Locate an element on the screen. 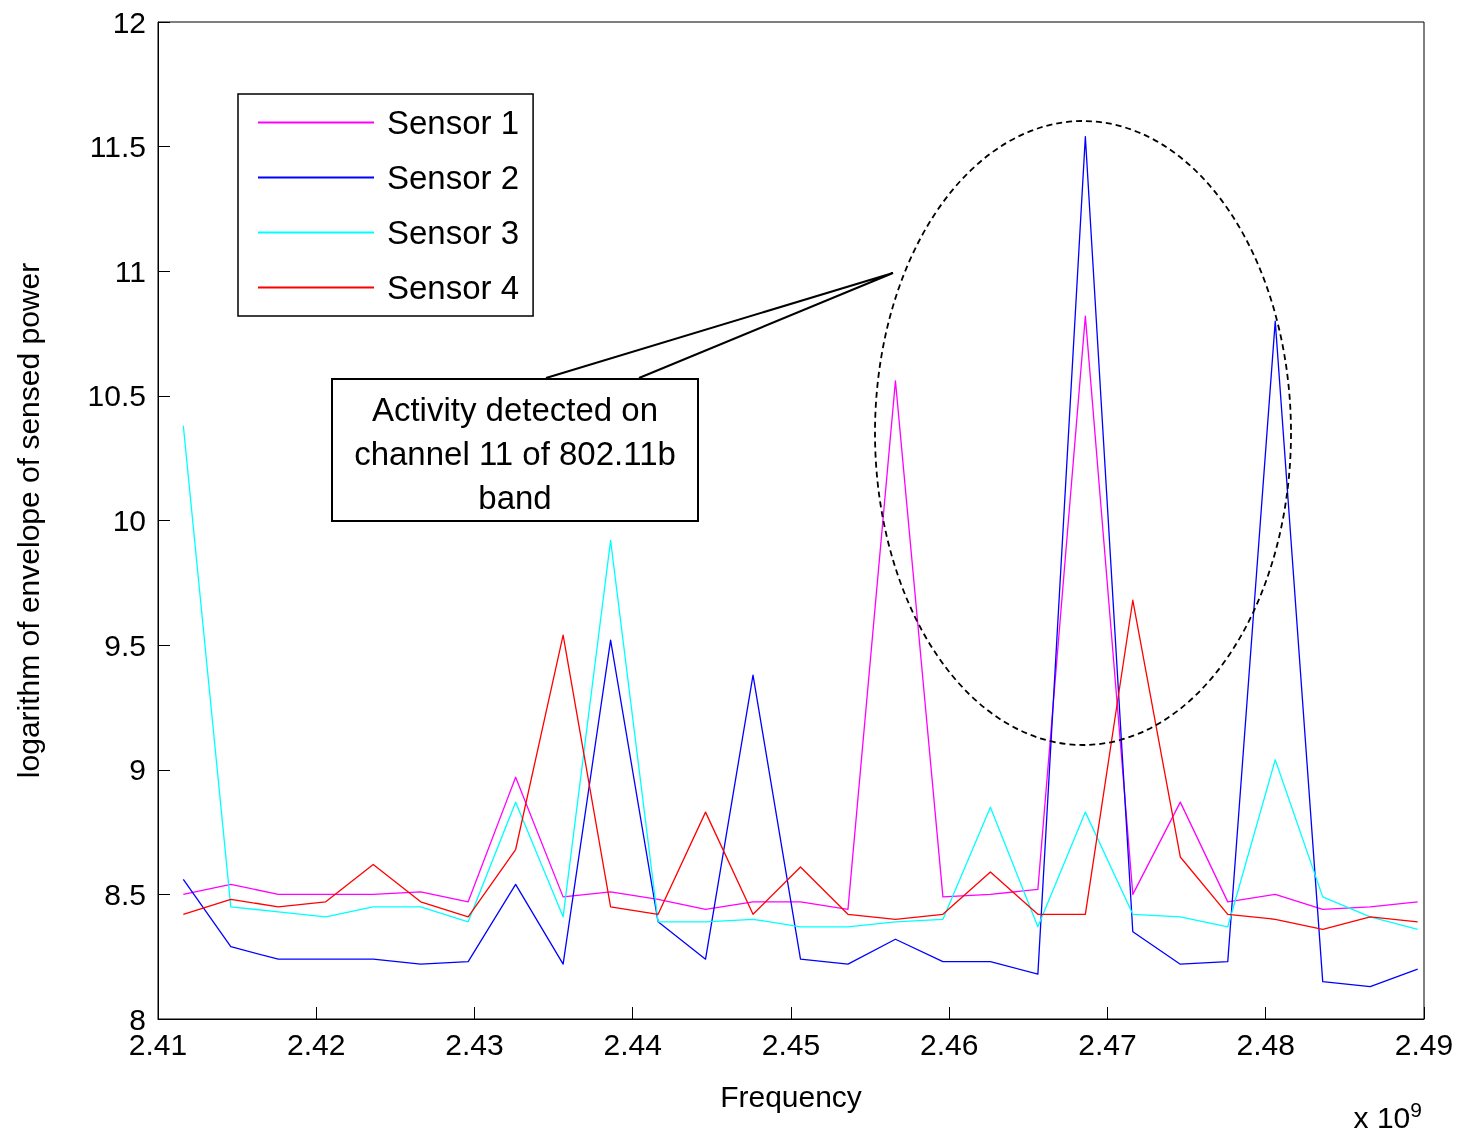 The height and width of the screenshot is (1136, 1468). y-tick-label: 11.5 is located at coordinates (117, 147).